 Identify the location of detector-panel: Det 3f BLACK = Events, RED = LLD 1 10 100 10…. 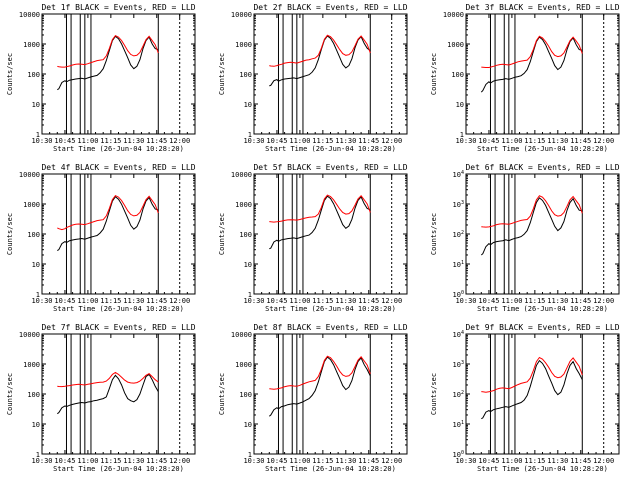
(525, 78).